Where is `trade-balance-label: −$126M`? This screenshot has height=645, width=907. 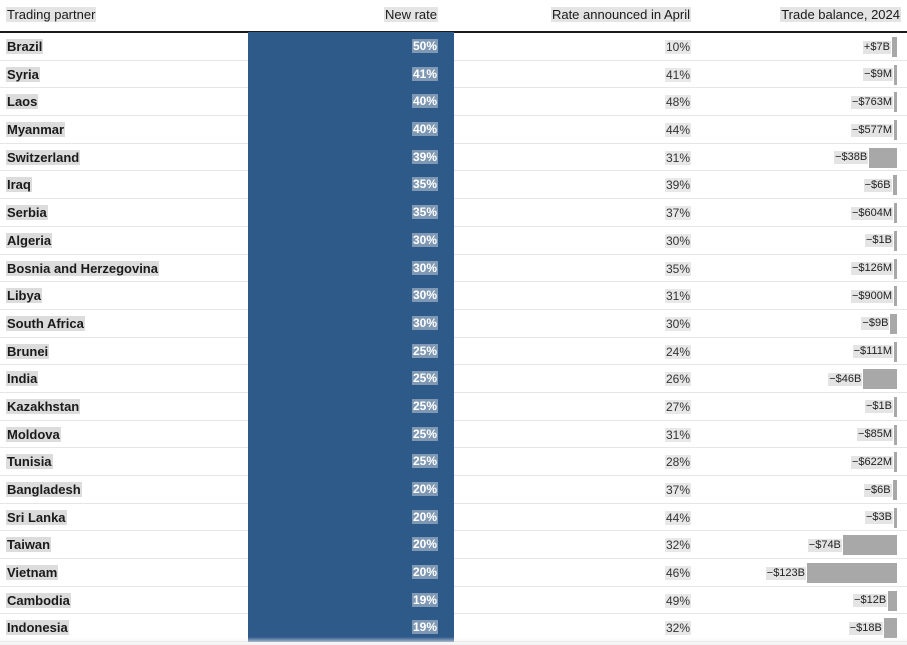 trade-balance-label: −$126M is located at coordinates (871, 268).